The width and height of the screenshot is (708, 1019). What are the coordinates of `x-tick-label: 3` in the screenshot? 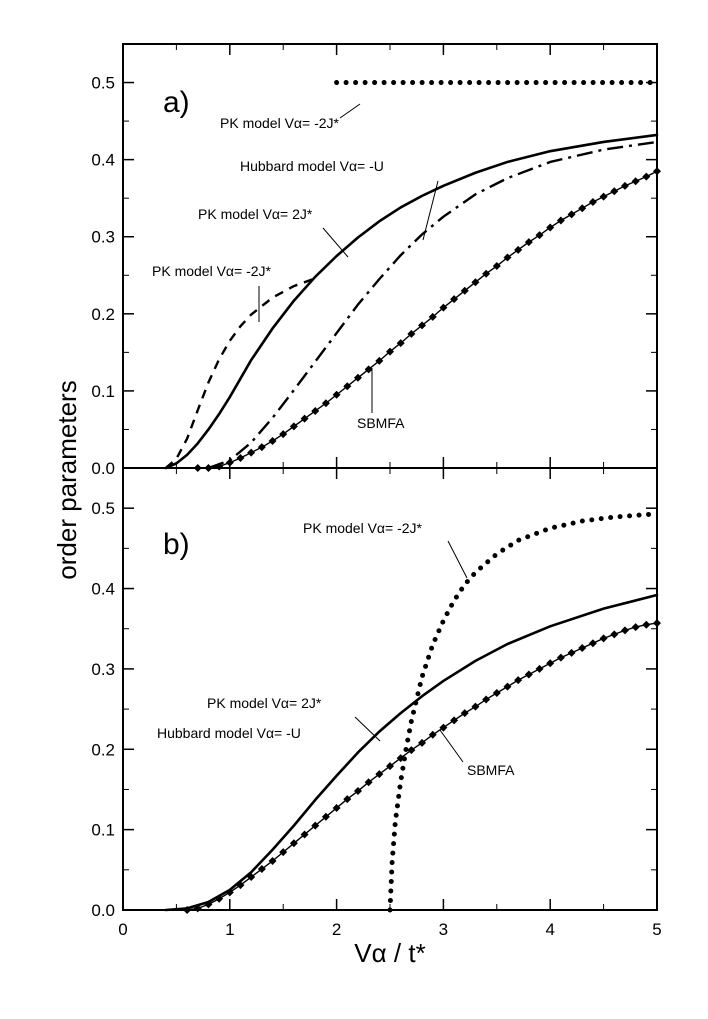 It's located at (443, 929).